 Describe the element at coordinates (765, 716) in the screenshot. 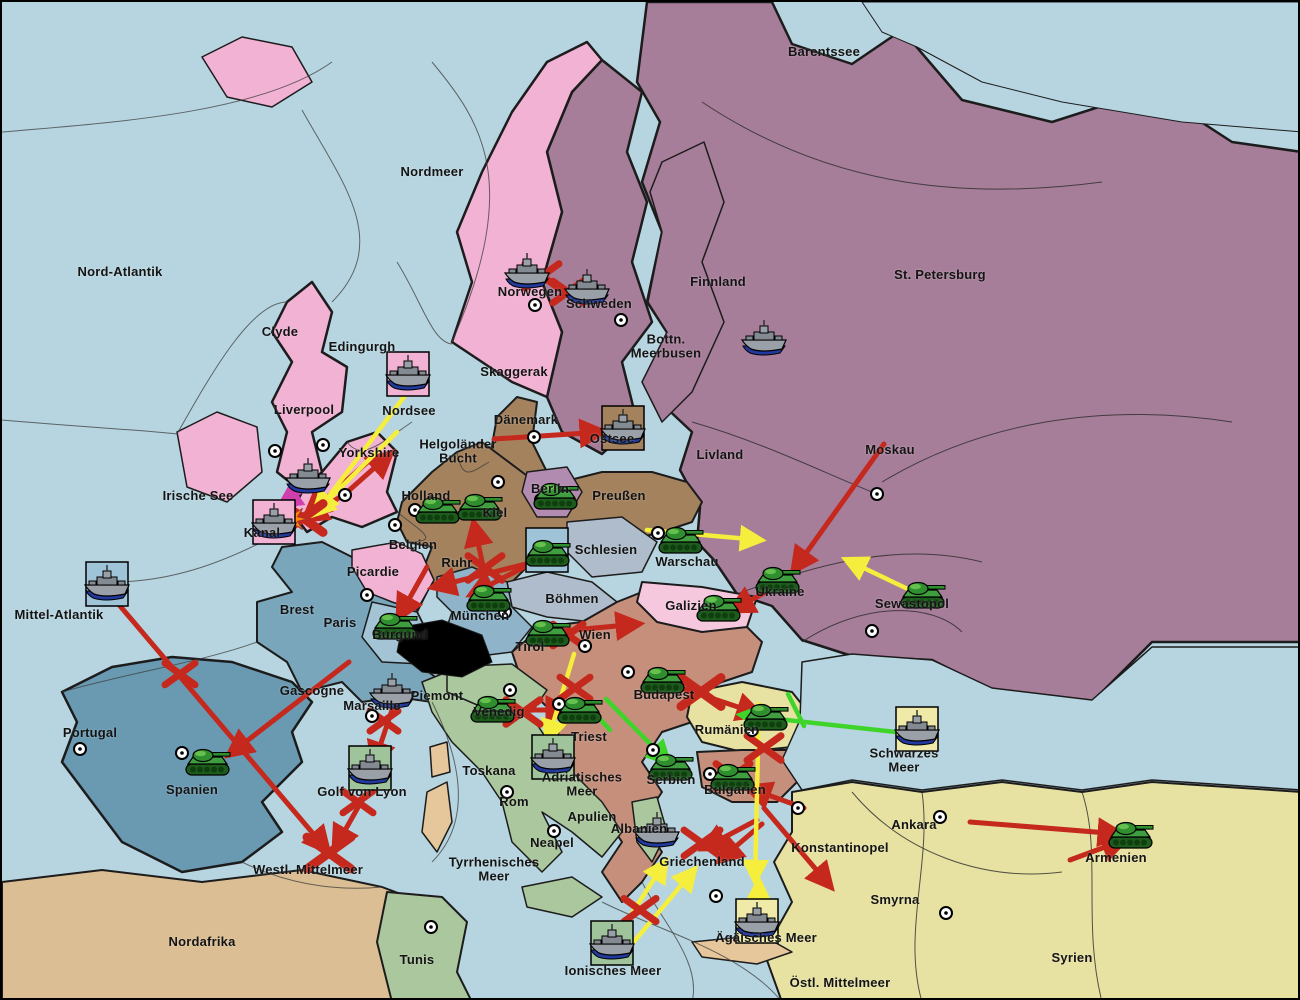

I see `army-rumaenien-tank-icon` at that location.